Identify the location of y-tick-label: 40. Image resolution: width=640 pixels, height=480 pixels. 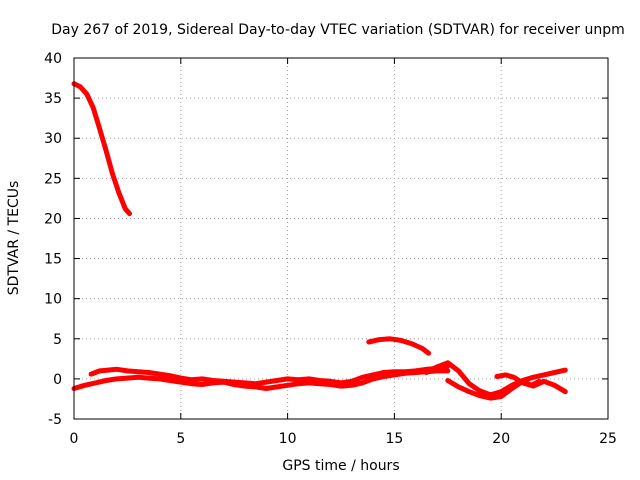
(53, 59).